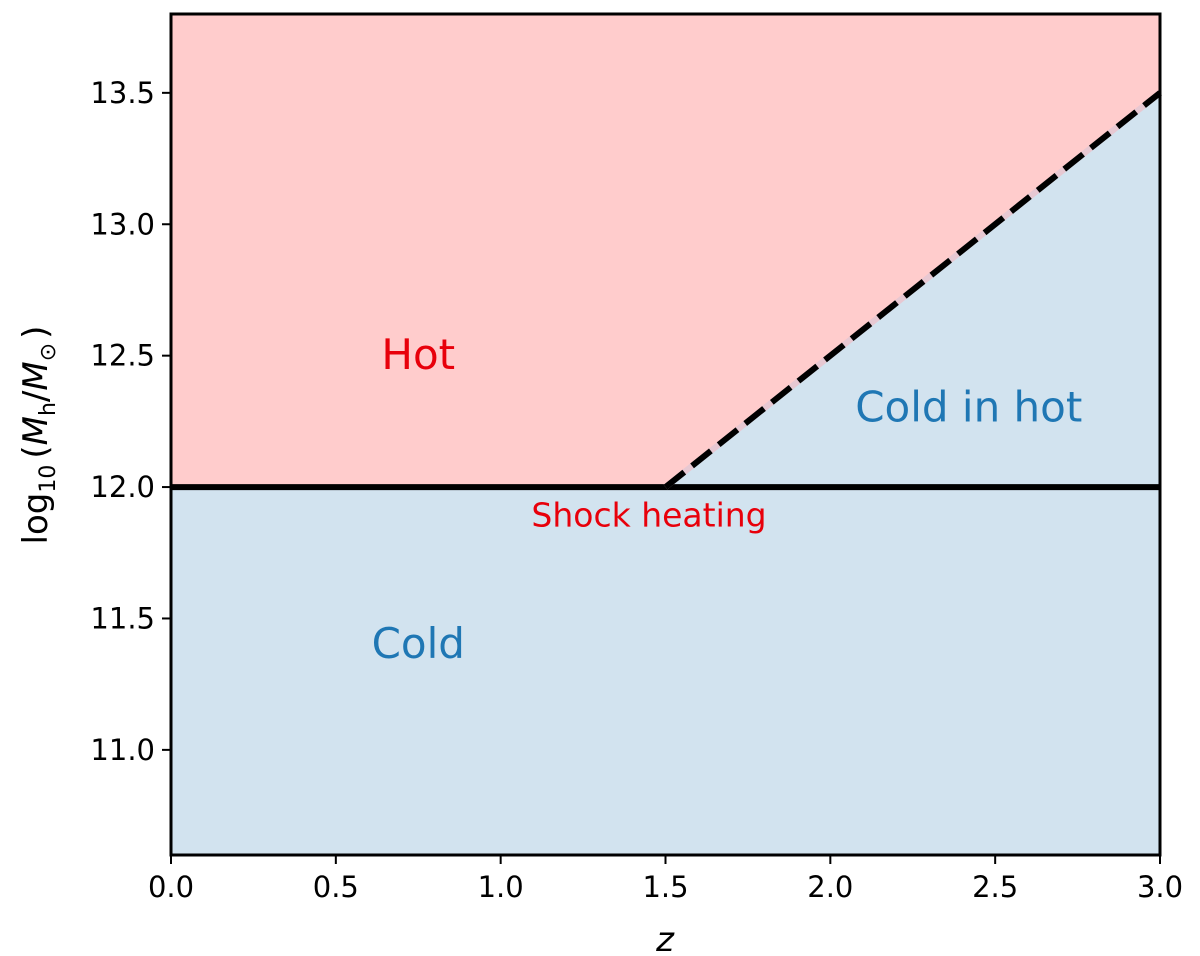 The width and height of the screenshot is (1200, 956). What do you see at coordinates (122, 93) in the screenshot?
I see `y-tick-label: 13.5` at bounding box center [122, 93].